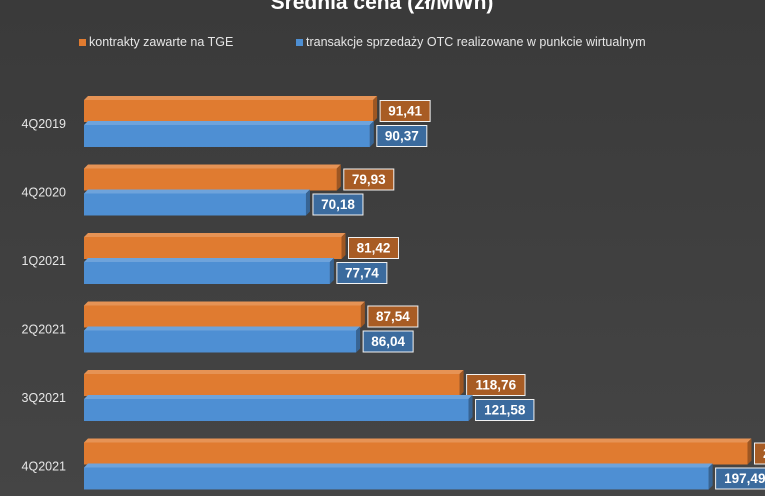  I want to click on svg-text: 87,54, so click(393, 316).